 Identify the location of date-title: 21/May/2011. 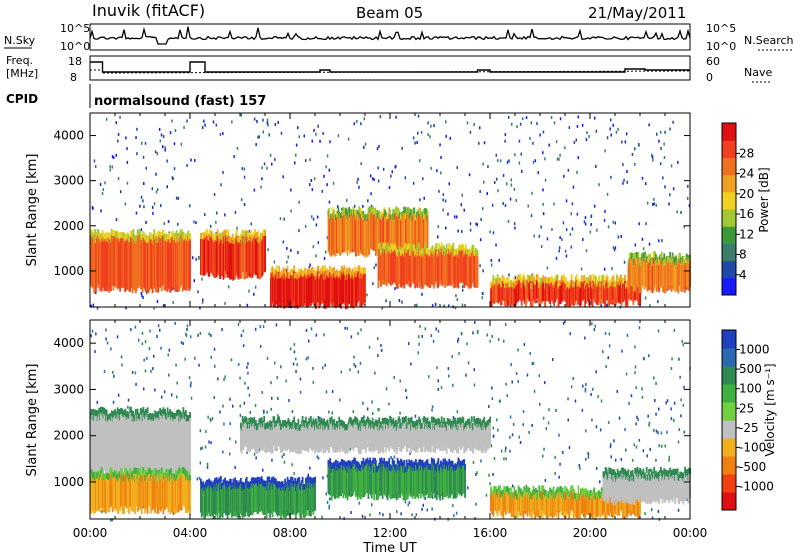
(637, 13).